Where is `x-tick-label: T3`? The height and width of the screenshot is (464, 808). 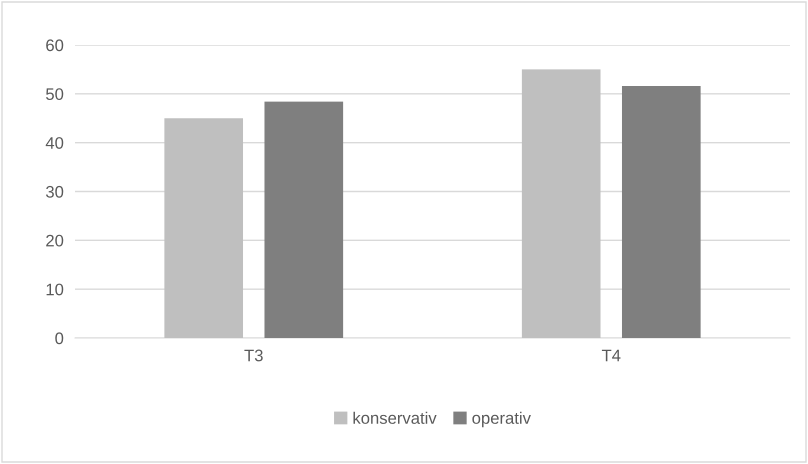 x-tick-label: T3 is located at coordinates (253, 356).